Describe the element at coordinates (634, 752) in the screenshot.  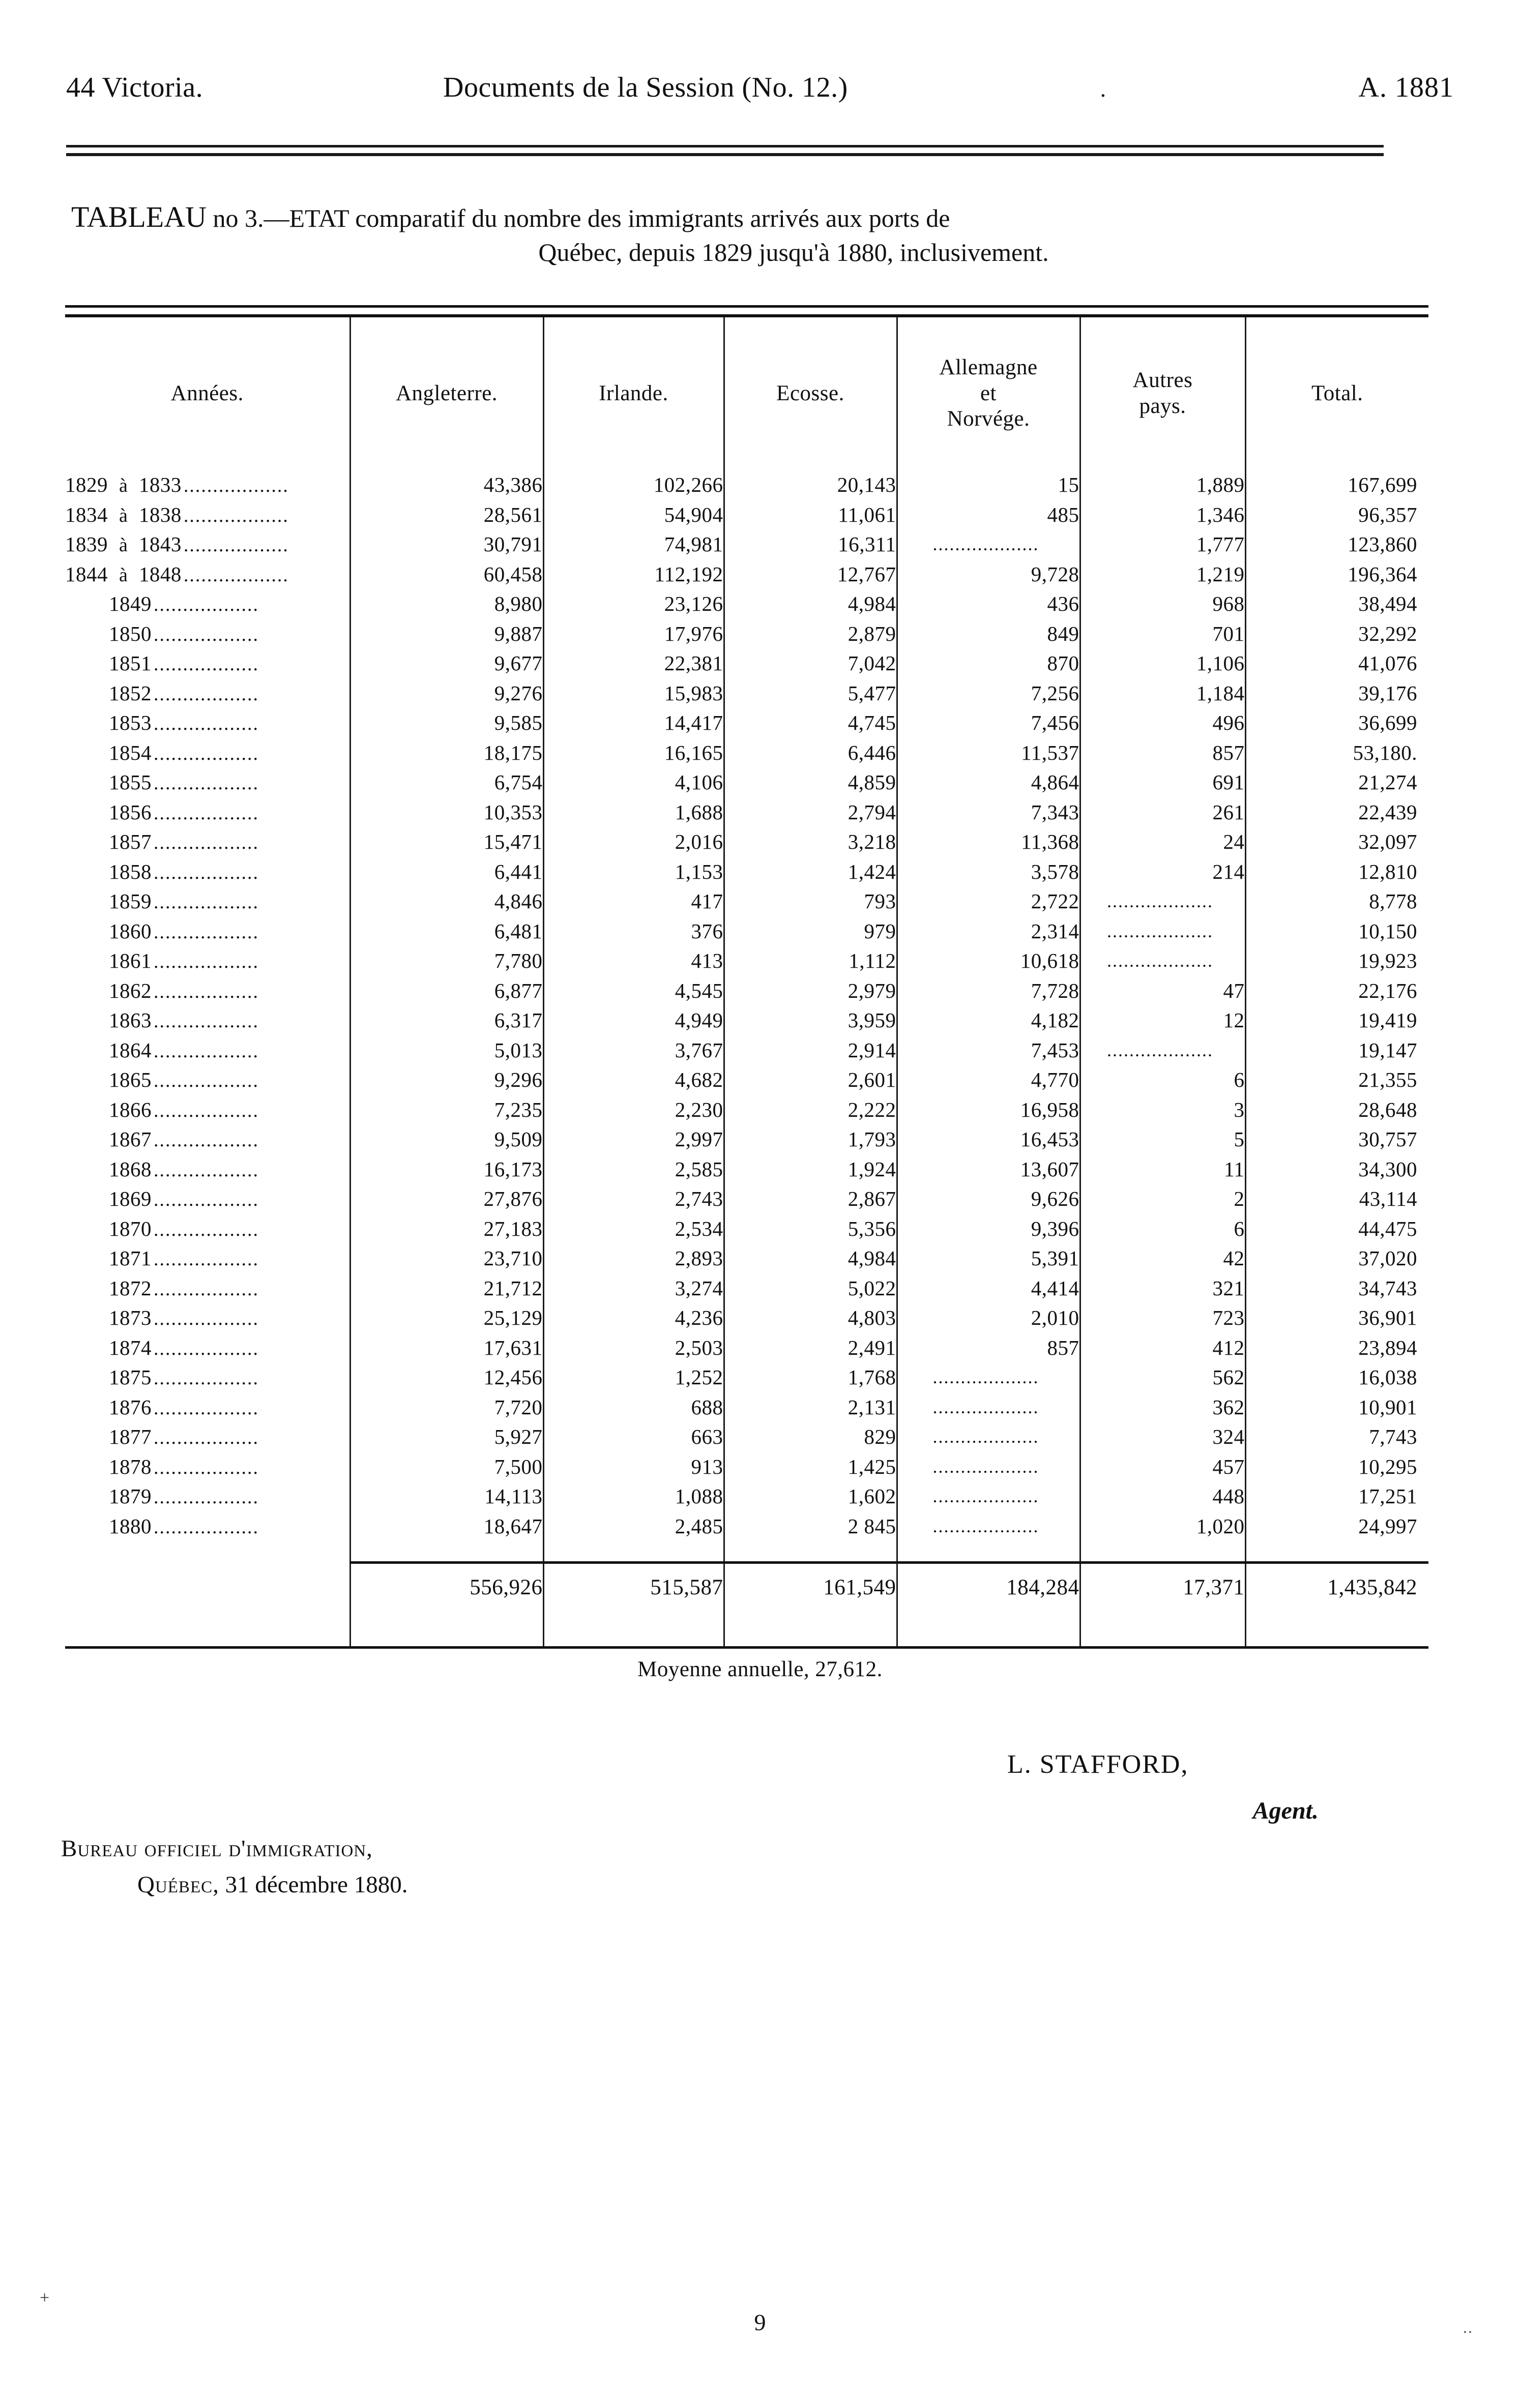
I see `cell-irlande: 16,165` at that location.